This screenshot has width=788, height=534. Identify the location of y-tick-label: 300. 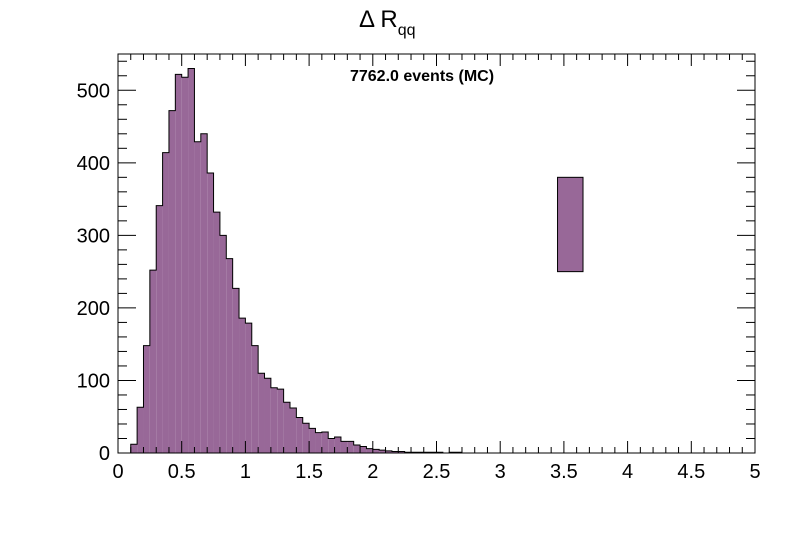
(93, 236).